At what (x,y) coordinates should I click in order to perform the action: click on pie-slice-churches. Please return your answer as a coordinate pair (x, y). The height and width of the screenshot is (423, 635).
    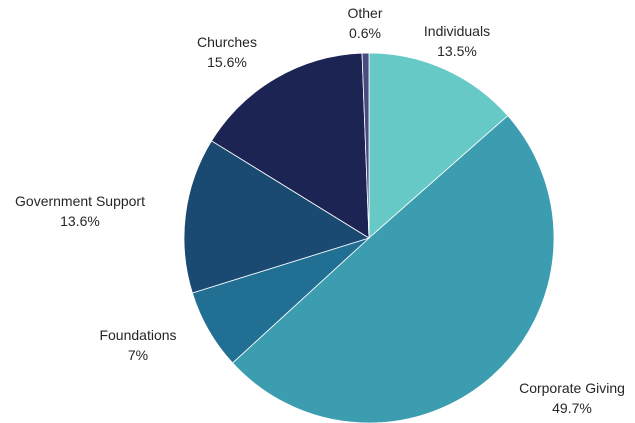
    Looking at the image, I should click on (290, 145).